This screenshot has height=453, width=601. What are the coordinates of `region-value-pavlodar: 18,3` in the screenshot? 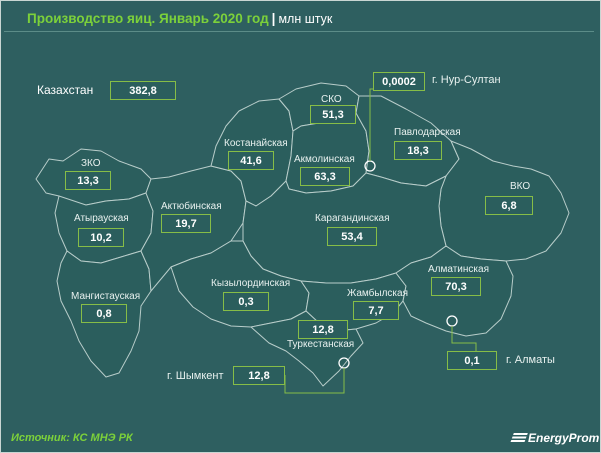 It's located at (418, 150).